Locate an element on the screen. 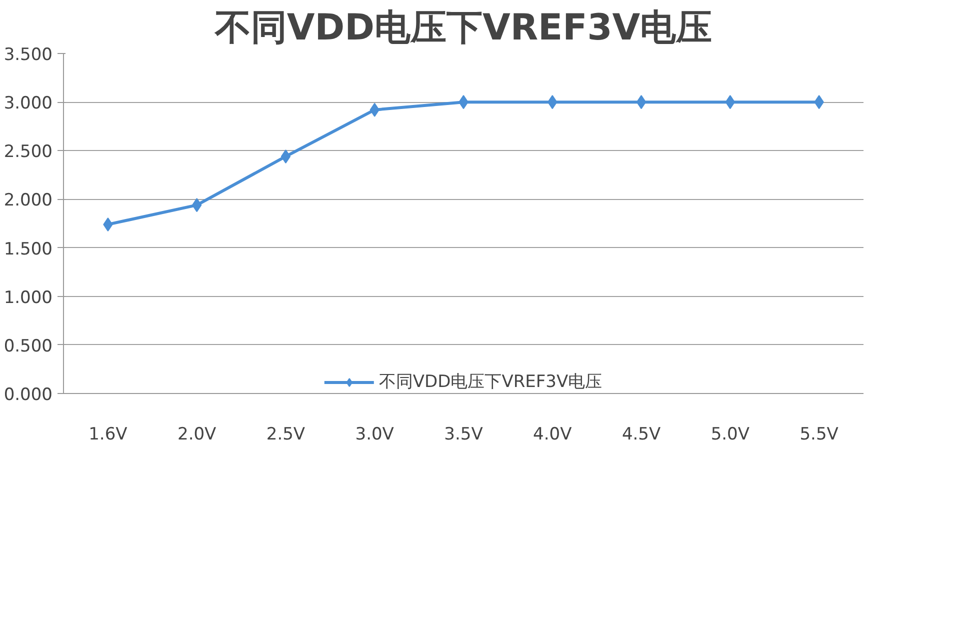  x-tick-label: 3.0V is located at coordinates (374, 434).